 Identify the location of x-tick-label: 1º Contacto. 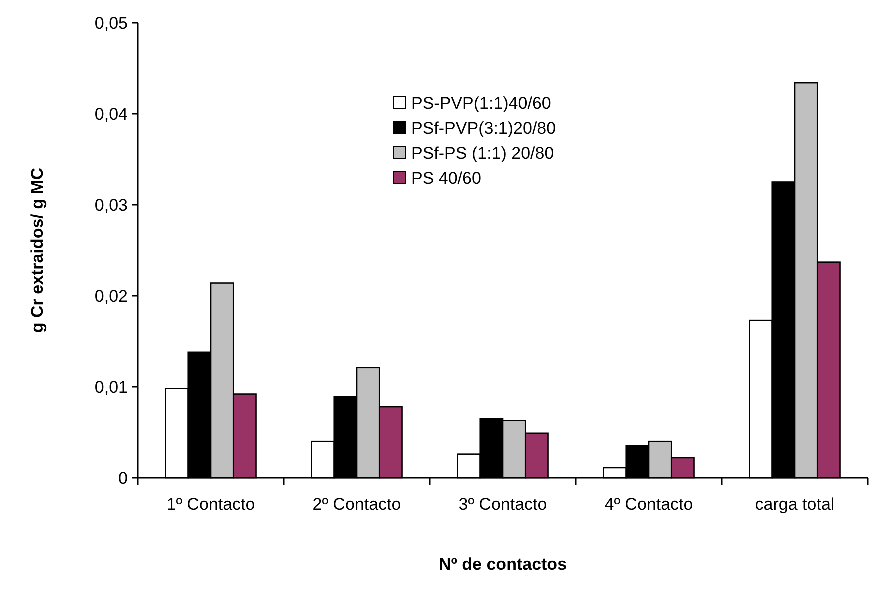
(211, 504).